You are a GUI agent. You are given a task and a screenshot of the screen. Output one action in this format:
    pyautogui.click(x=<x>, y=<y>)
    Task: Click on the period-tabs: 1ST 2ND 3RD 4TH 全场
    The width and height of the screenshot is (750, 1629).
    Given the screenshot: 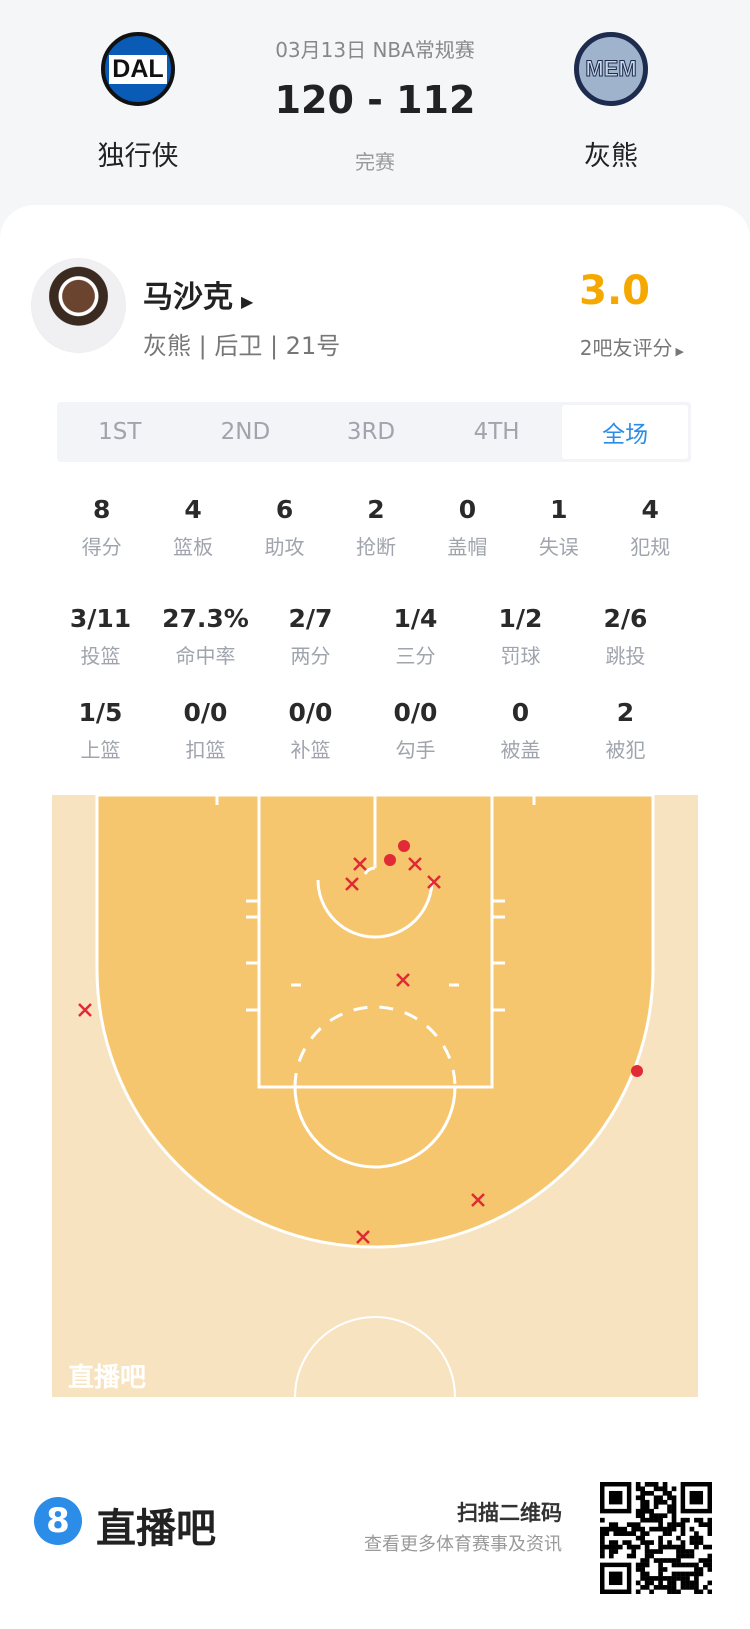 What is the action you would take?
    pyautogui.click(x=374, y=432)
    